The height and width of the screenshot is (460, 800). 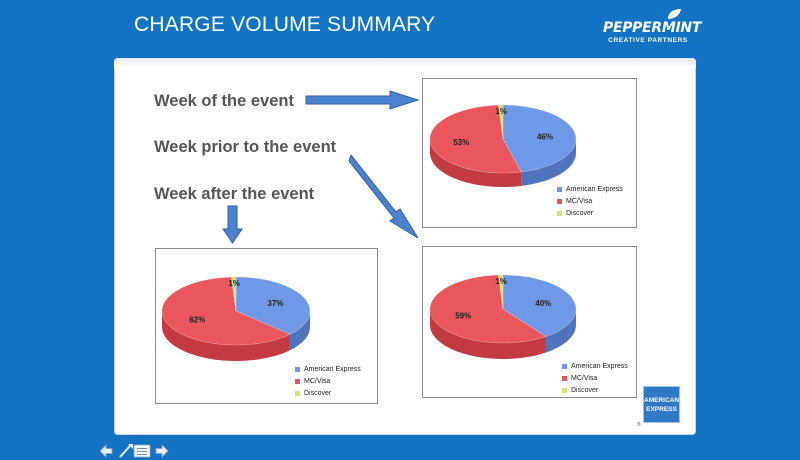 What do you see at coordinates (106, 451) in the screenshot?
I see `back-arrow-icon` at bounding box center [106, 451].